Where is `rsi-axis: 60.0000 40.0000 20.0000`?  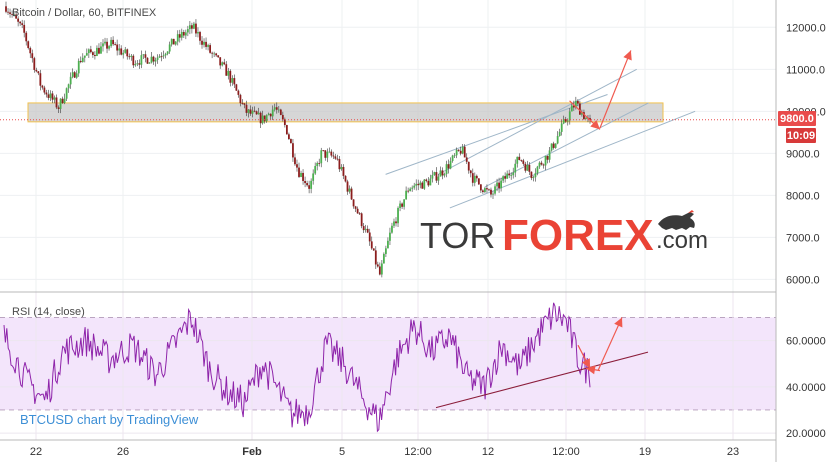 rsi-axis: 60.0000 40.0000 20.0000 is located at coordinates (806, 388).